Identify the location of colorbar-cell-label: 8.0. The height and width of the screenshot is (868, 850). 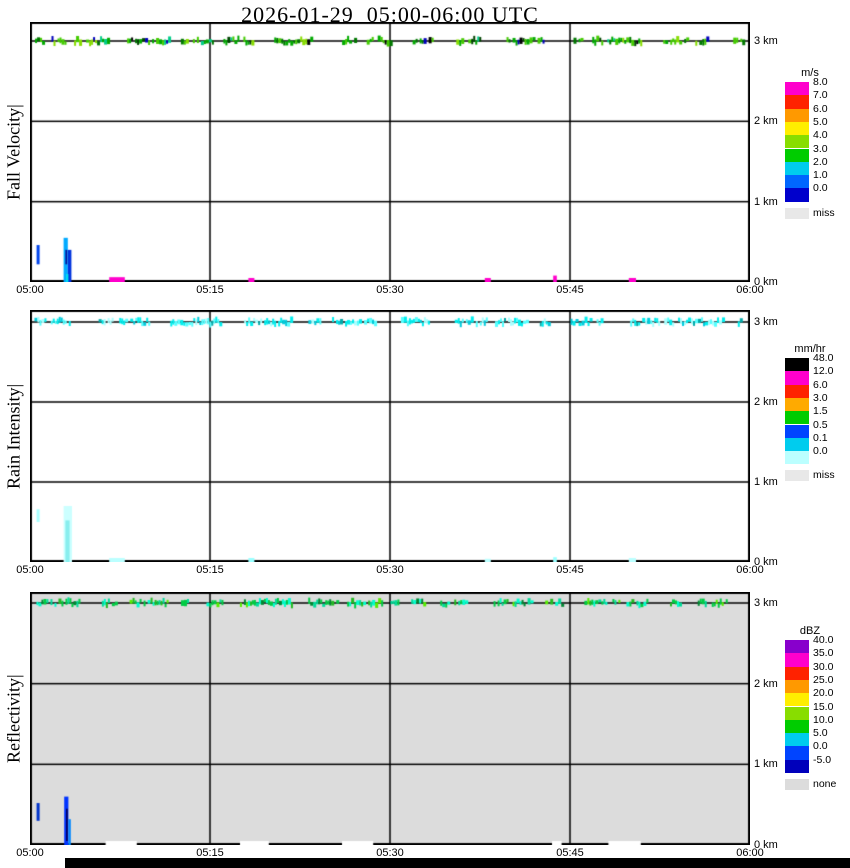
(820, 82).